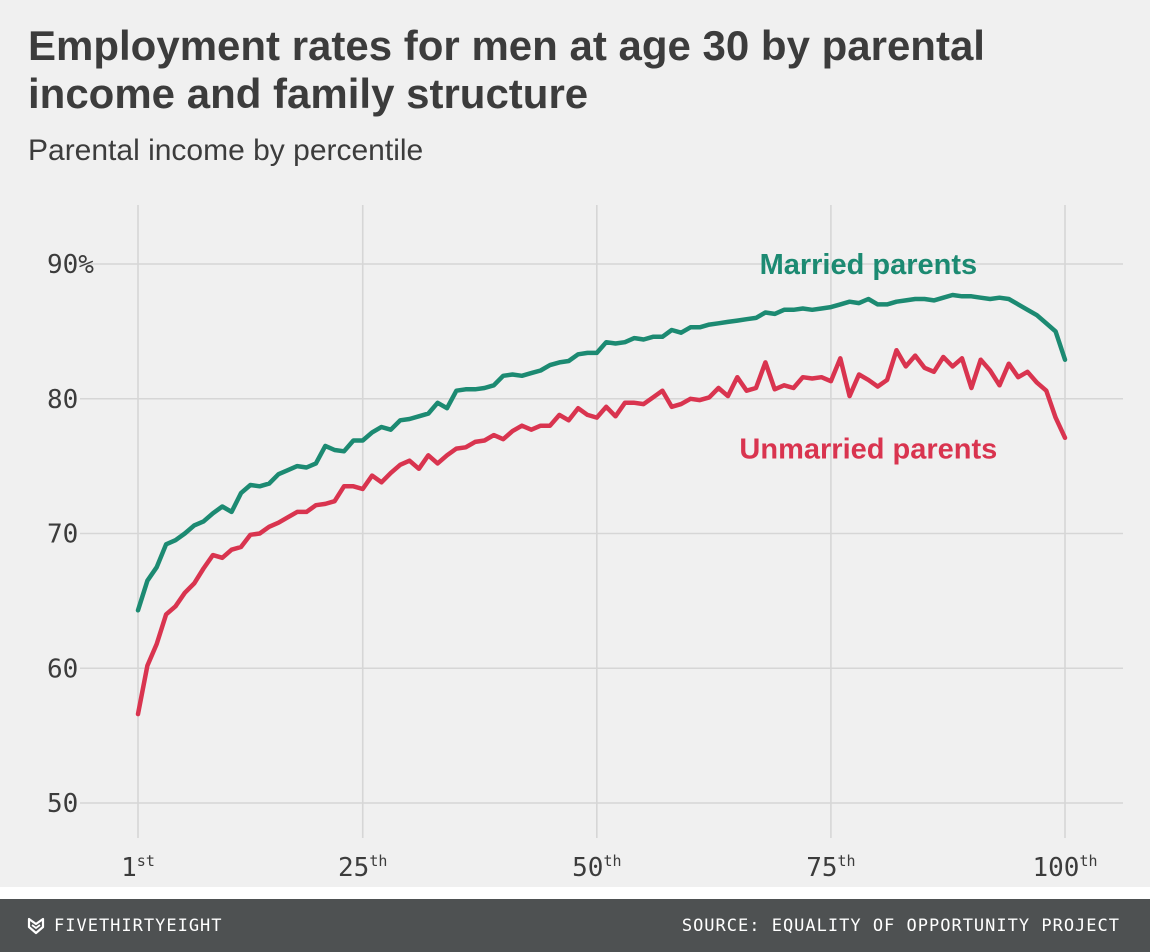 The width and height of the screenshot is (1150, 952). I want to click on x-tick-label: 50th, so click(596, 867).